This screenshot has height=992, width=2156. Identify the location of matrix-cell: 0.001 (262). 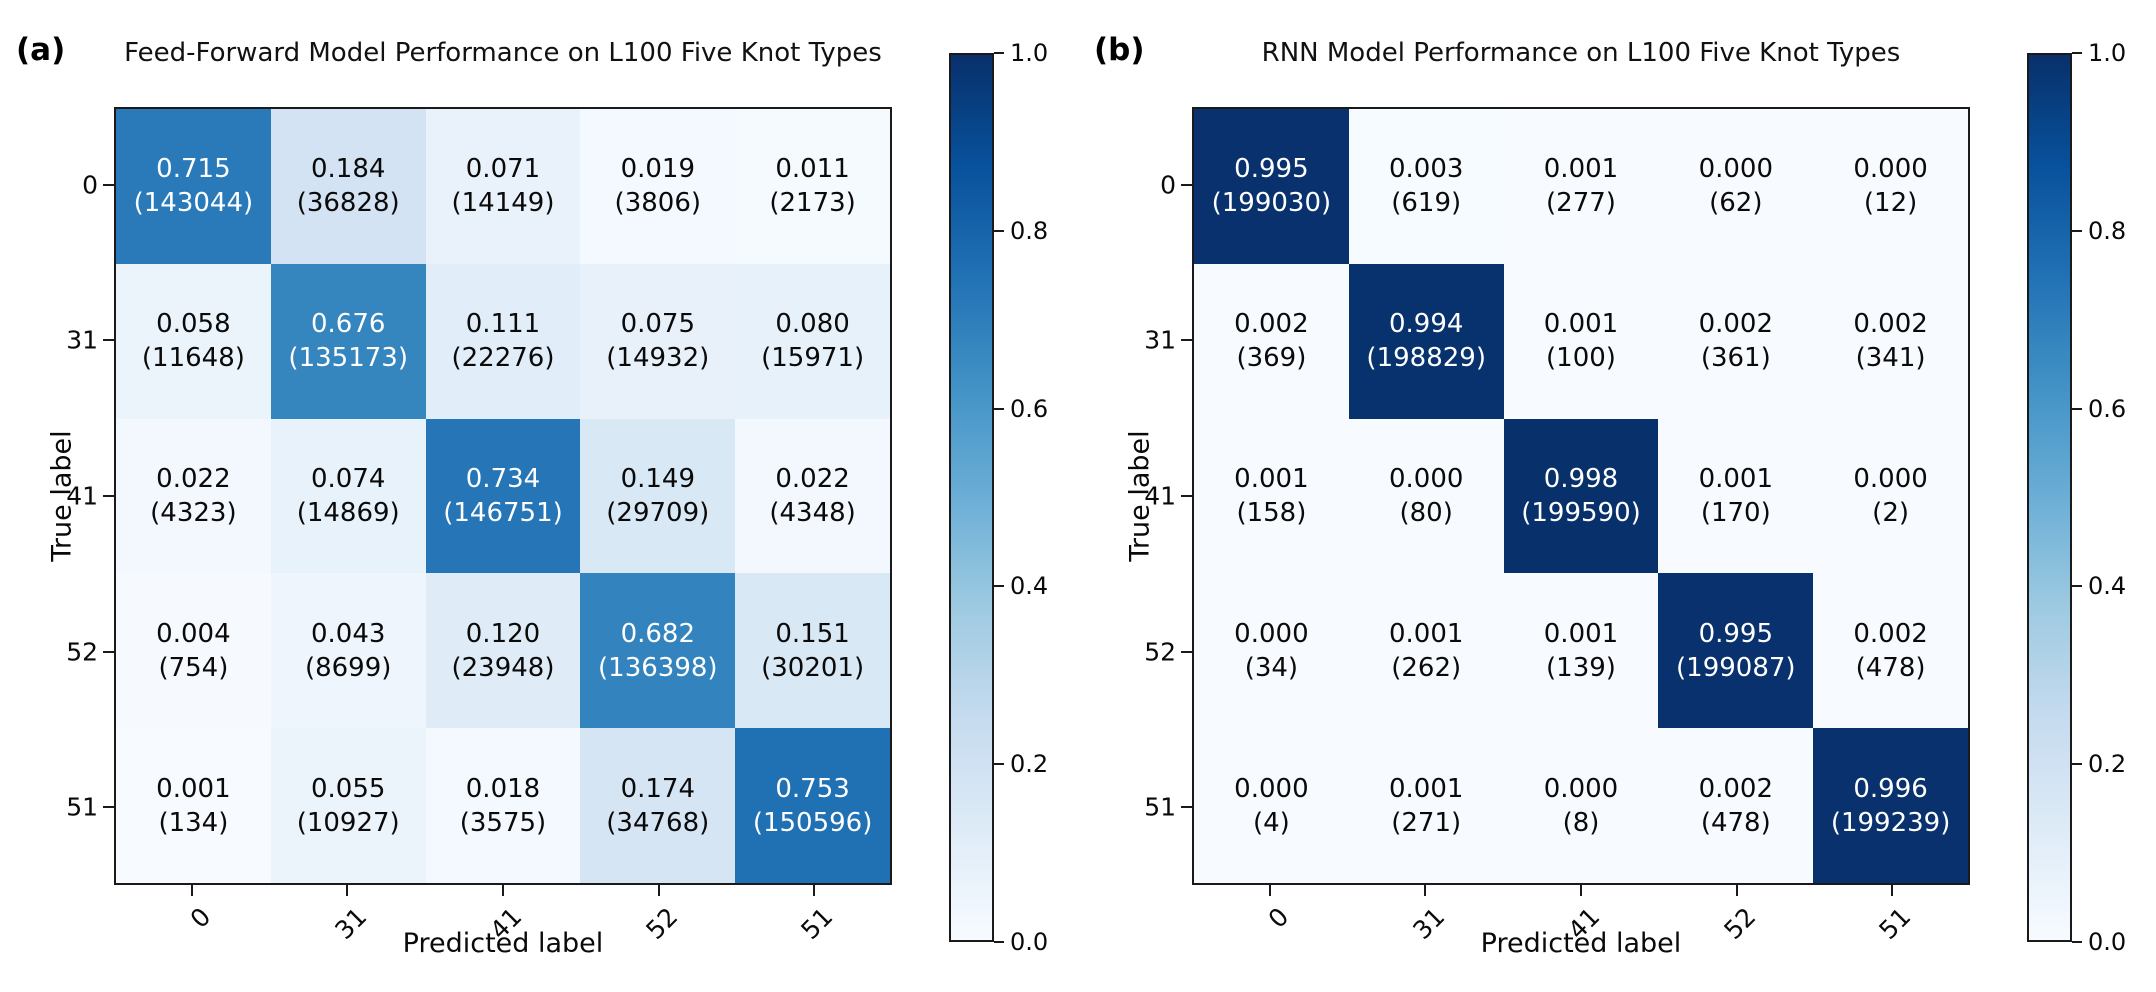
(1426, 651).